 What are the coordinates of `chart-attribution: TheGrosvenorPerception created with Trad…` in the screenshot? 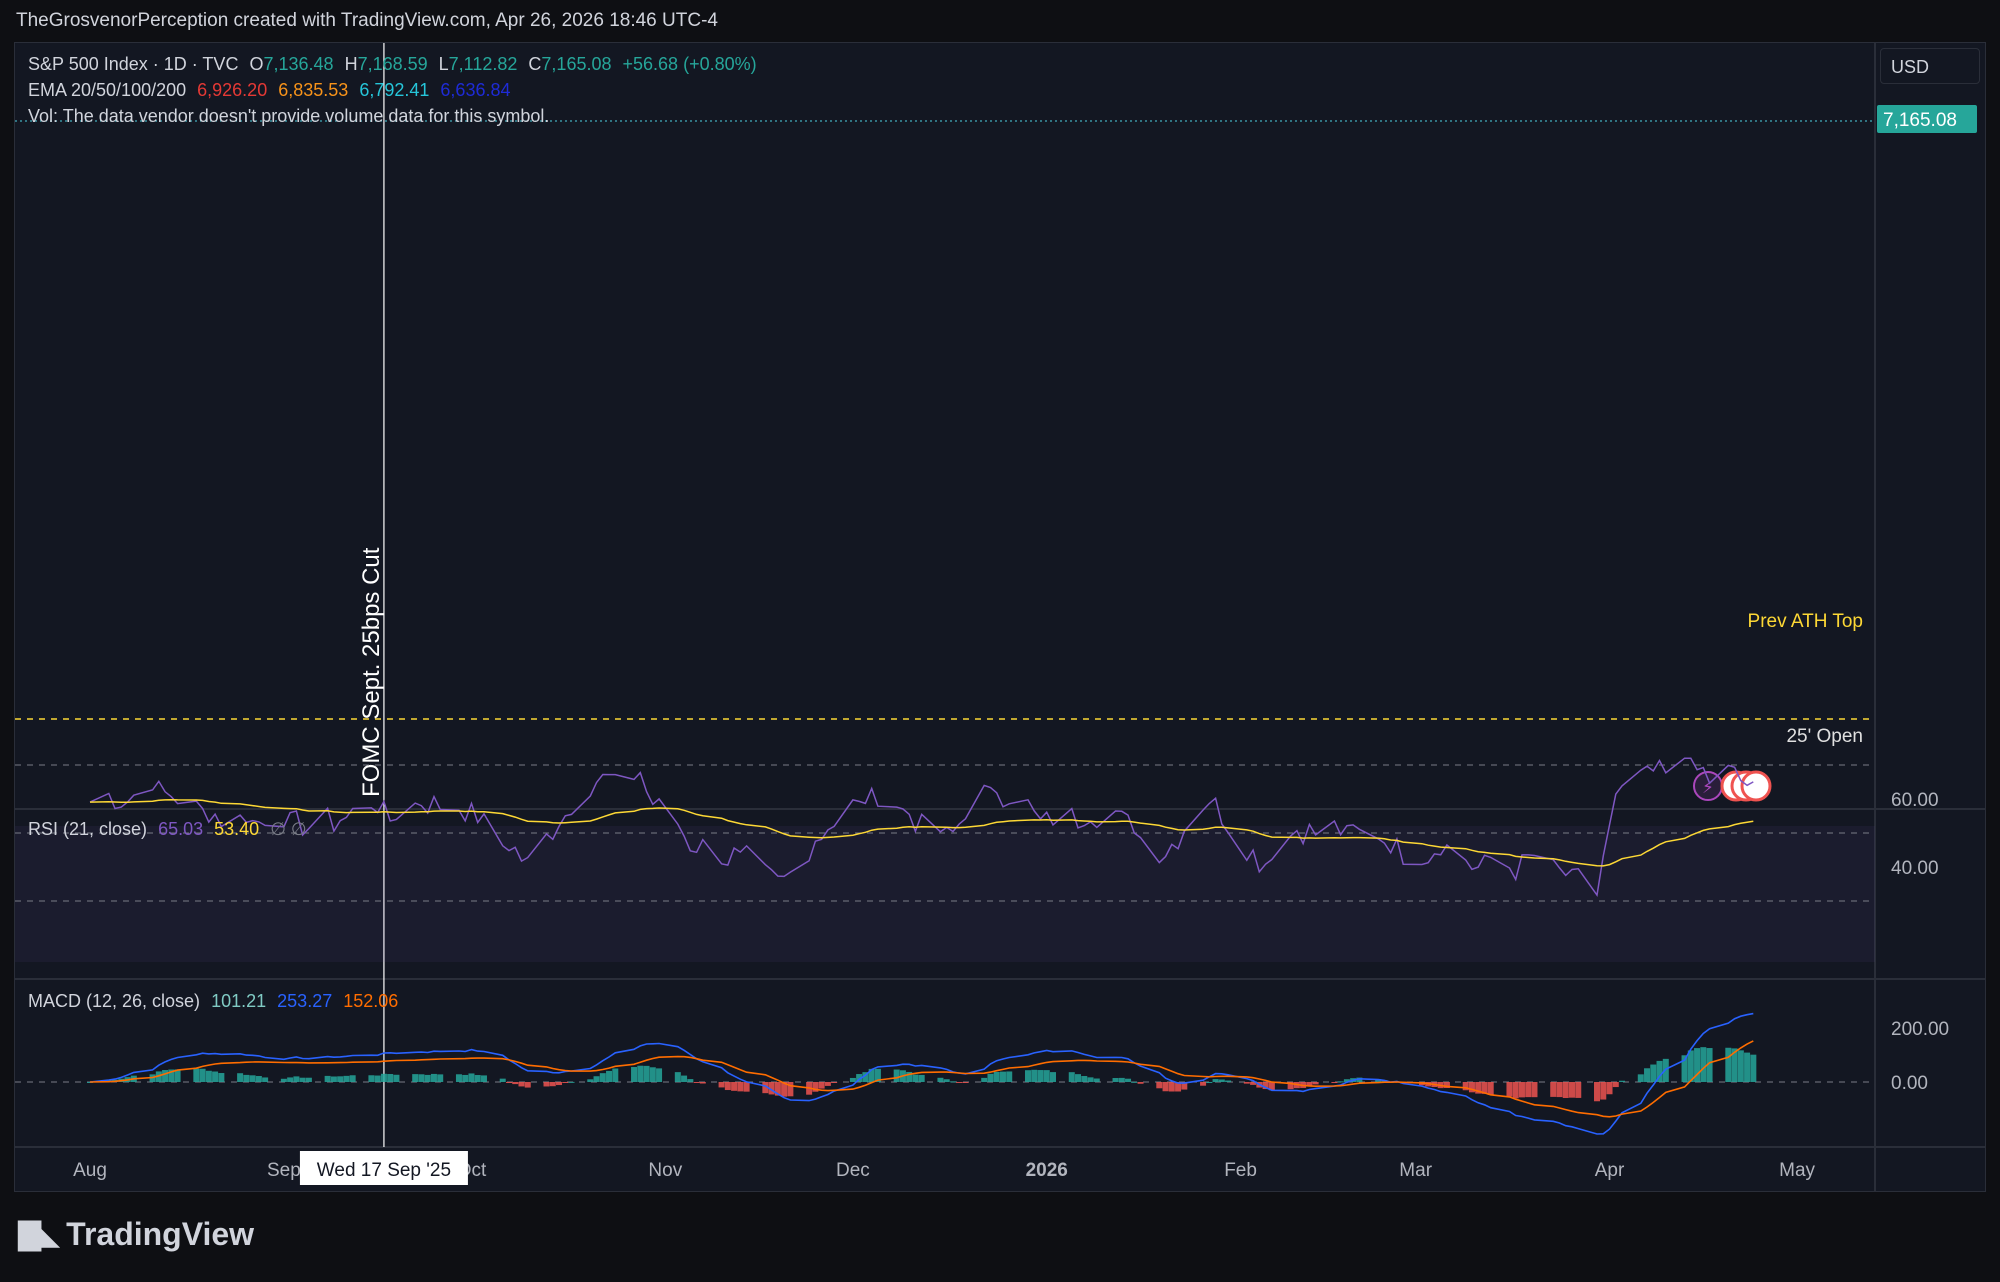 It's located at (367, 20).